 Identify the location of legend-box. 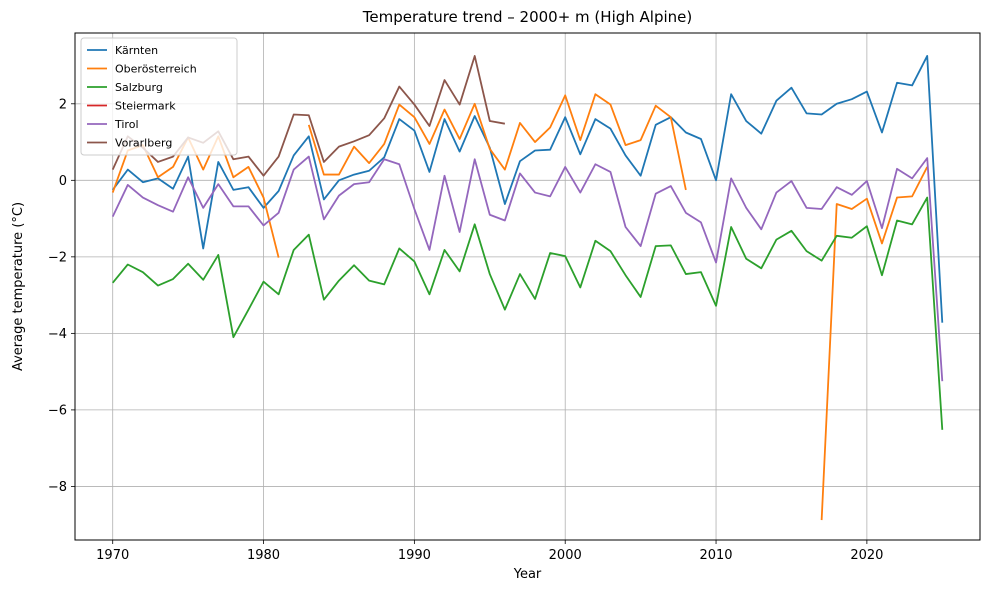
(159, 96).